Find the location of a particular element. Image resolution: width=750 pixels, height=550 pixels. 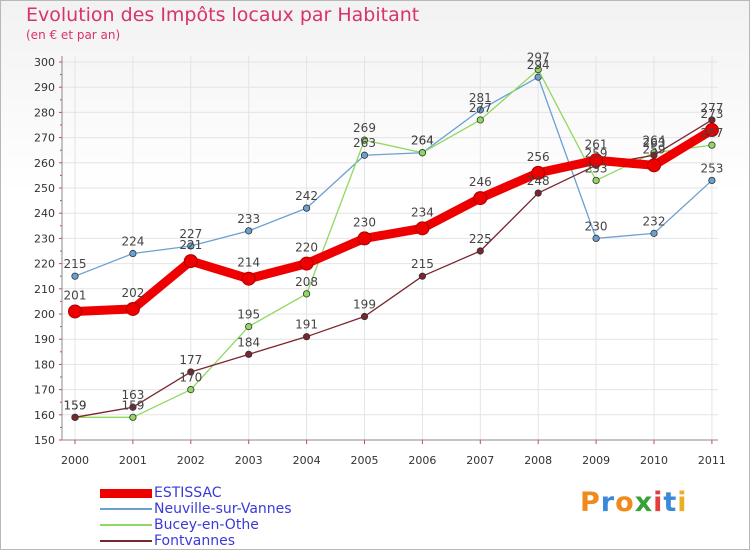

data-label: 214 is located at coordinates (248, 263).